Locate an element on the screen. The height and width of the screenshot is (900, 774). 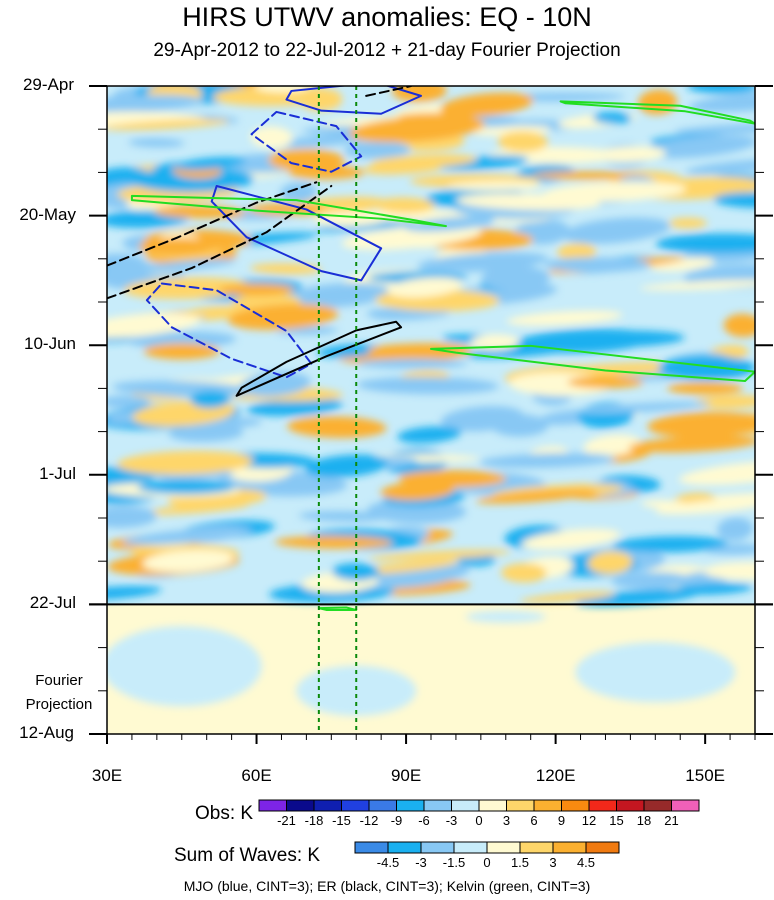
obs-colorbar-tick-label: 12 is located at coordinates (589, 820).